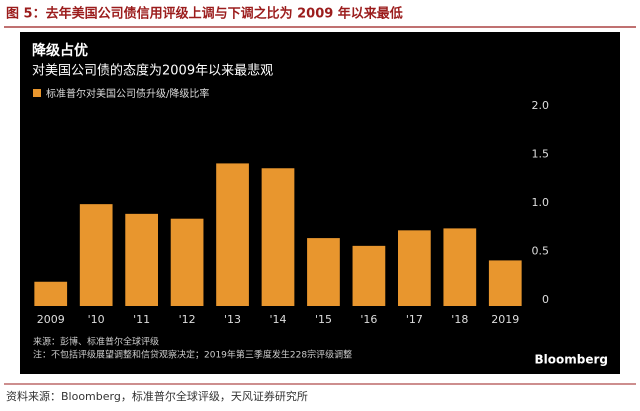  I want to click on x-tick-label: '17, so click(414, 319).